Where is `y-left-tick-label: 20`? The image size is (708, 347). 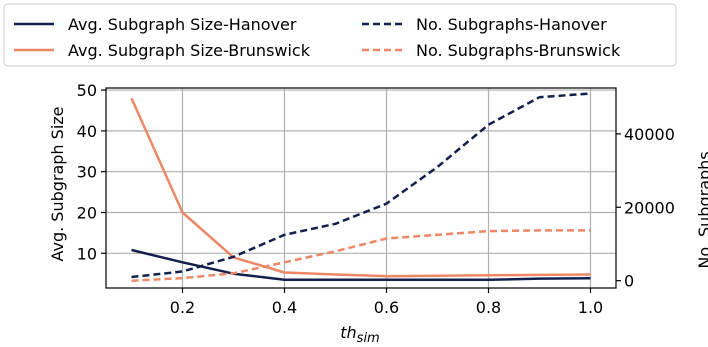 y-left-tick-label: 20 is located at coordinates (87, 212).